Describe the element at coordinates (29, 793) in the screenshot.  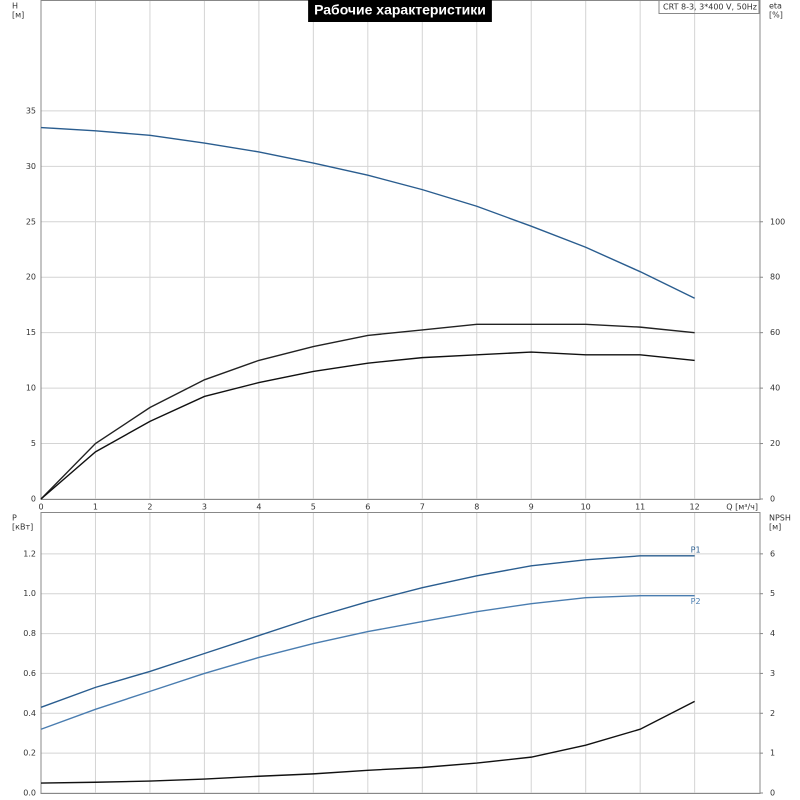
I see `y-tick-label: 0.0` at that location.